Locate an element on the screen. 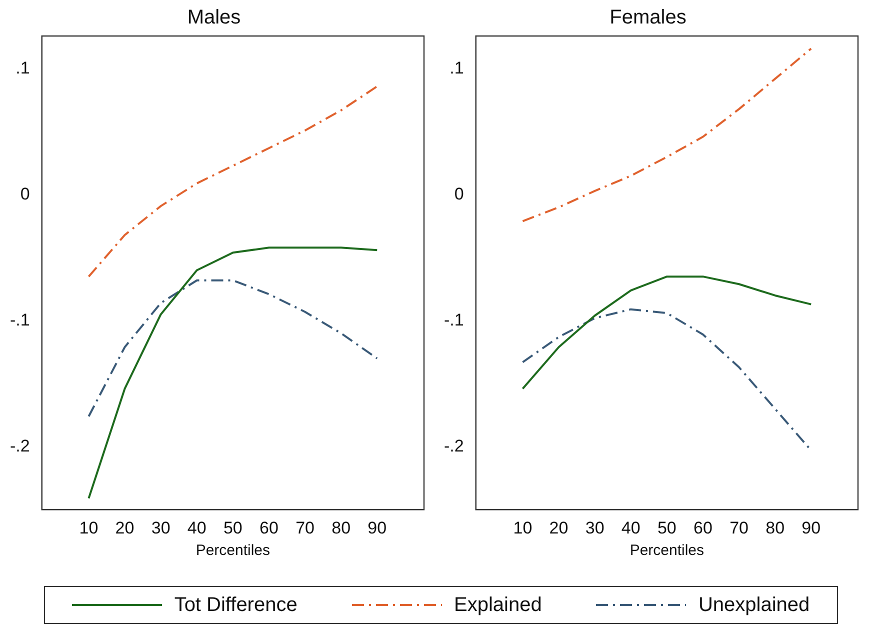  legend-label: Unexplained is located at coordinates (754, 605).